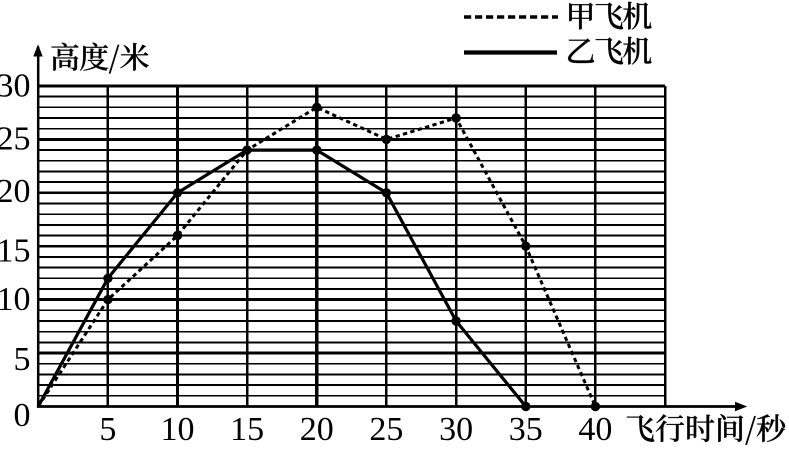 This screenshot has width=789, height=455. What do you see at coordinates (22, 415) in the screenshot?
I see `svg-text: 0` at bounding box center [22, 415].